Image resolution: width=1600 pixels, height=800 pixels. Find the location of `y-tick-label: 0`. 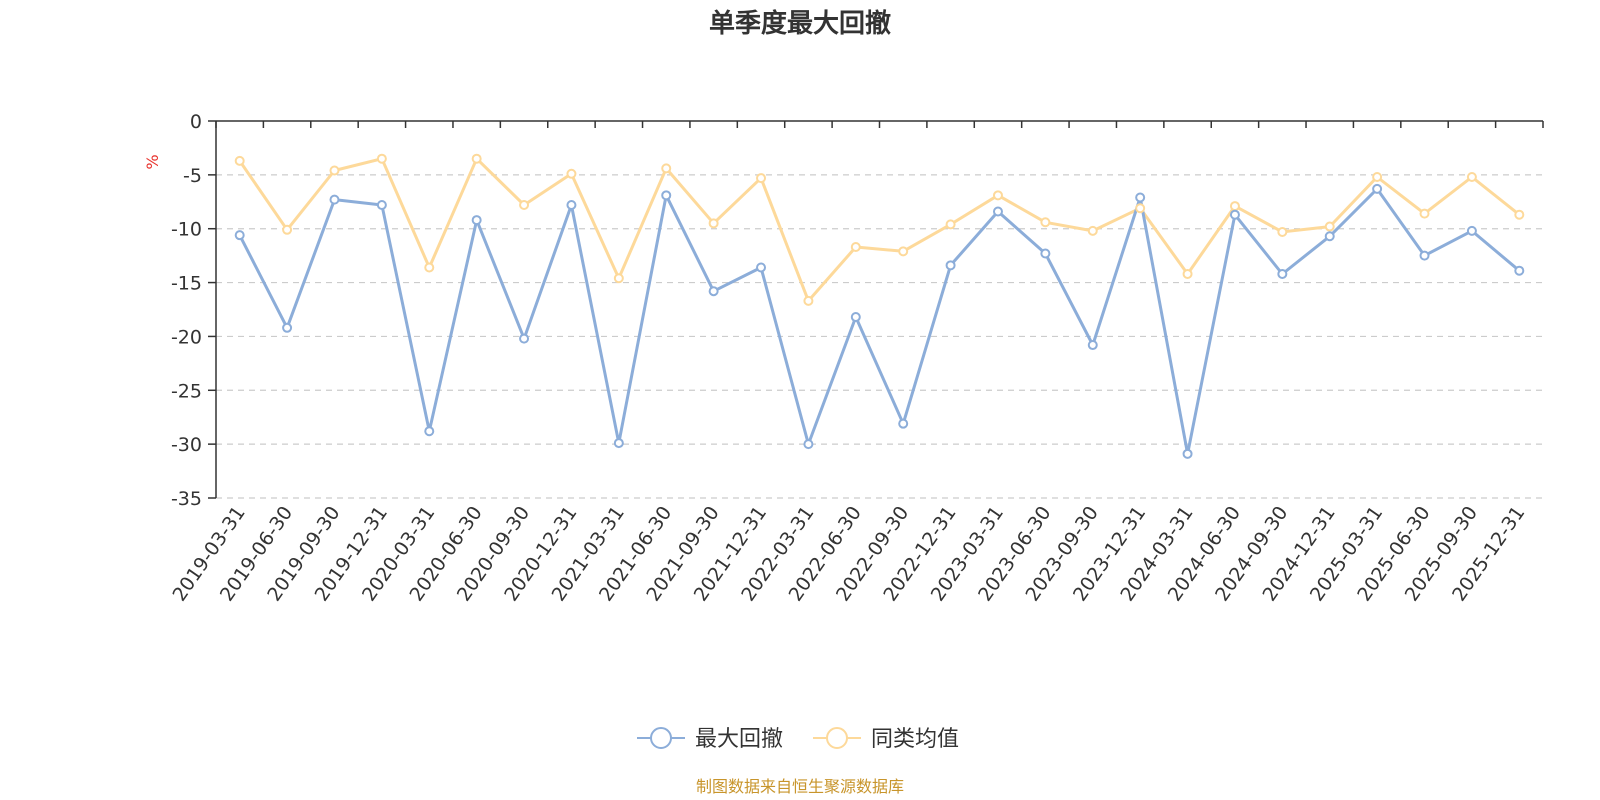

y-tick-label: 0 is located at coordinates (196, 122).